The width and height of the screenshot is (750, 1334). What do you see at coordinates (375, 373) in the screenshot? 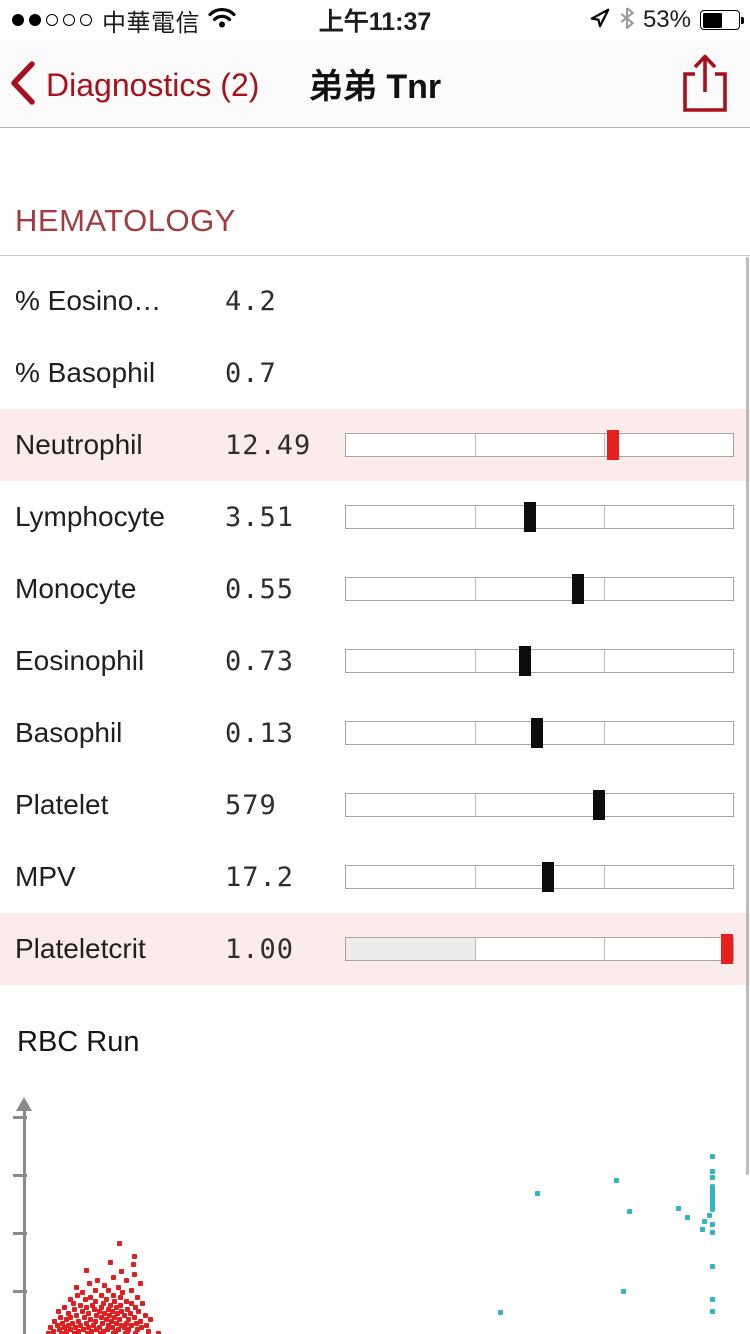
I see `table-row: % Basophil 0.7` at bounding box center [375, 373].